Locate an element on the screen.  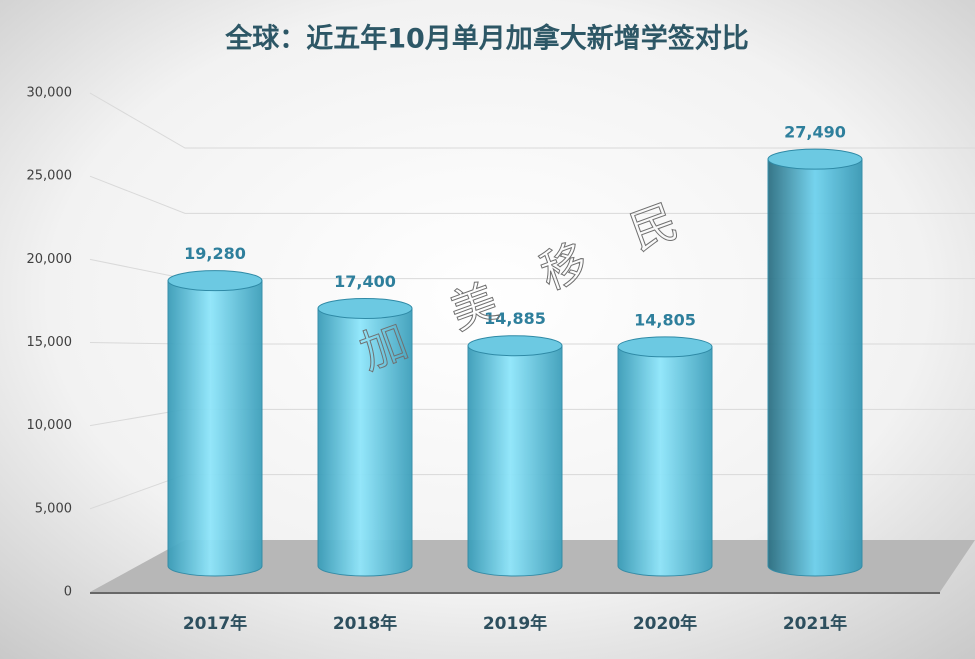
cylinder: 14,885 is located at coordinates (515, 443).